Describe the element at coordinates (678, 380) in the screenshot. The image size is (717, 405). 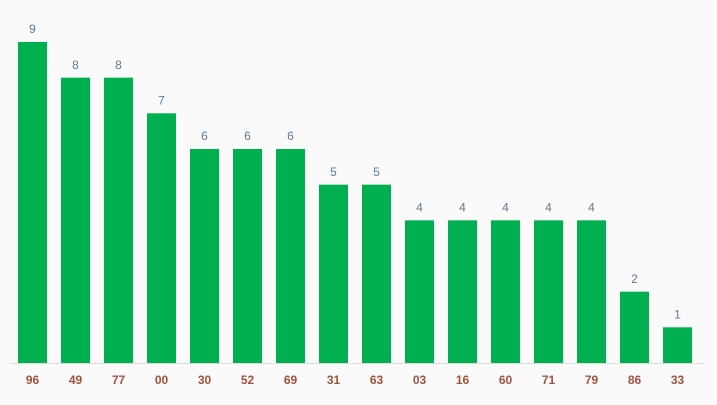
I see `x-tick-label: 33` at that location.